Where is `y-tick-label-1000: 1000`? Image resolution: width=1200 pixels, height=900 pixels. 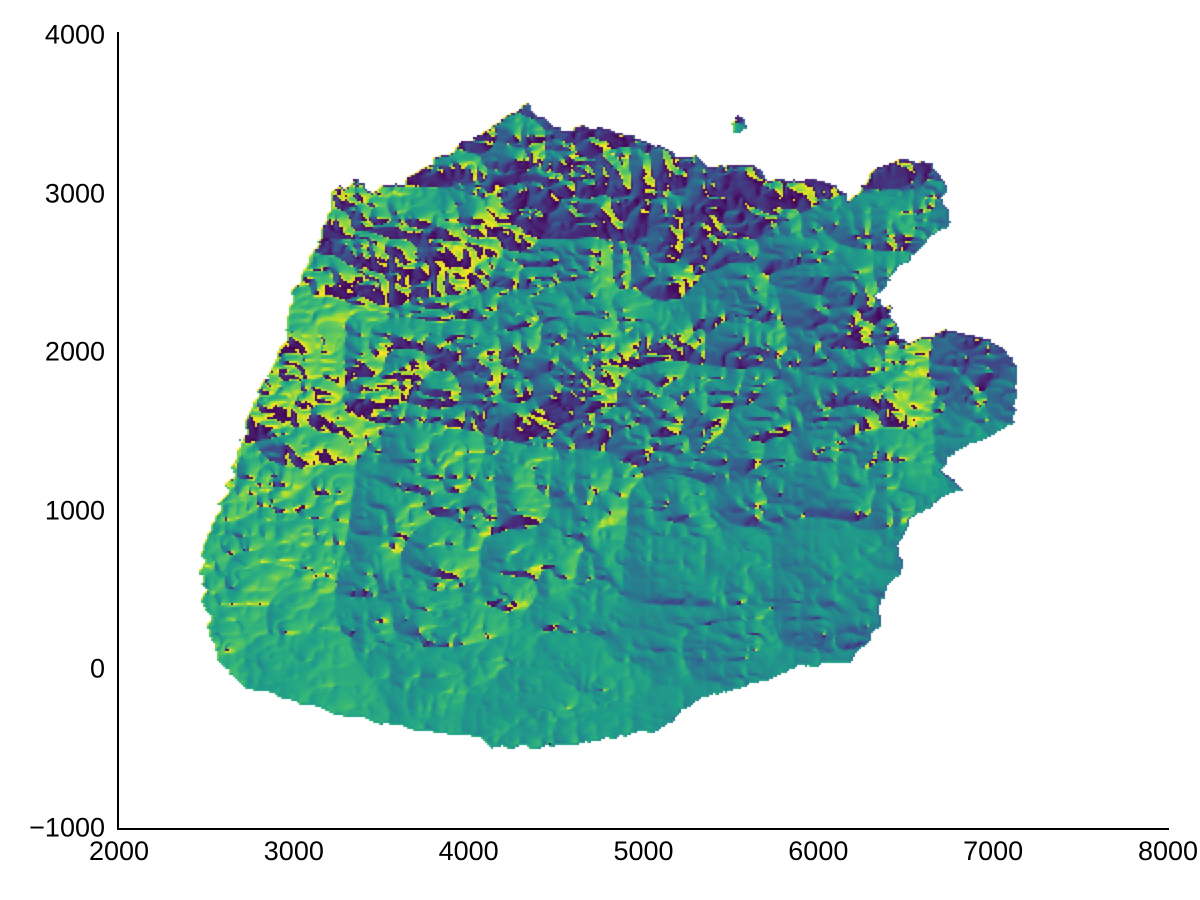
y-tick-label-1000: 1000 is located at coordinates (74, 510).